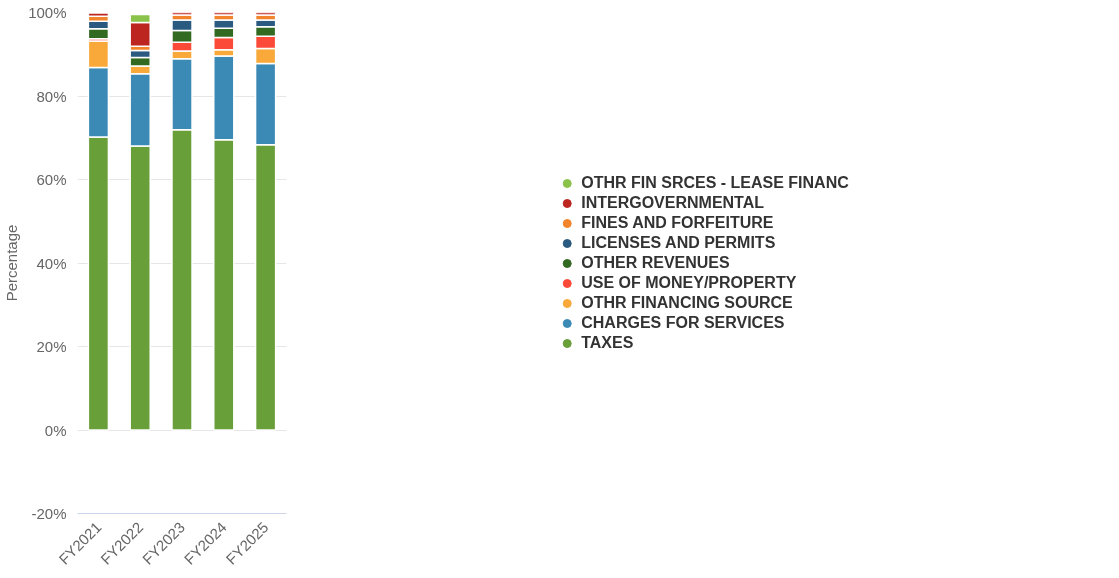 The height and width of the screenshot is (578, 1119). What do you see at coordinates (715, 182) in the screenshot?
I see `legend-label: OTHR FIN SRCES - LEASE FINANC` at bounding box center [715, 182].